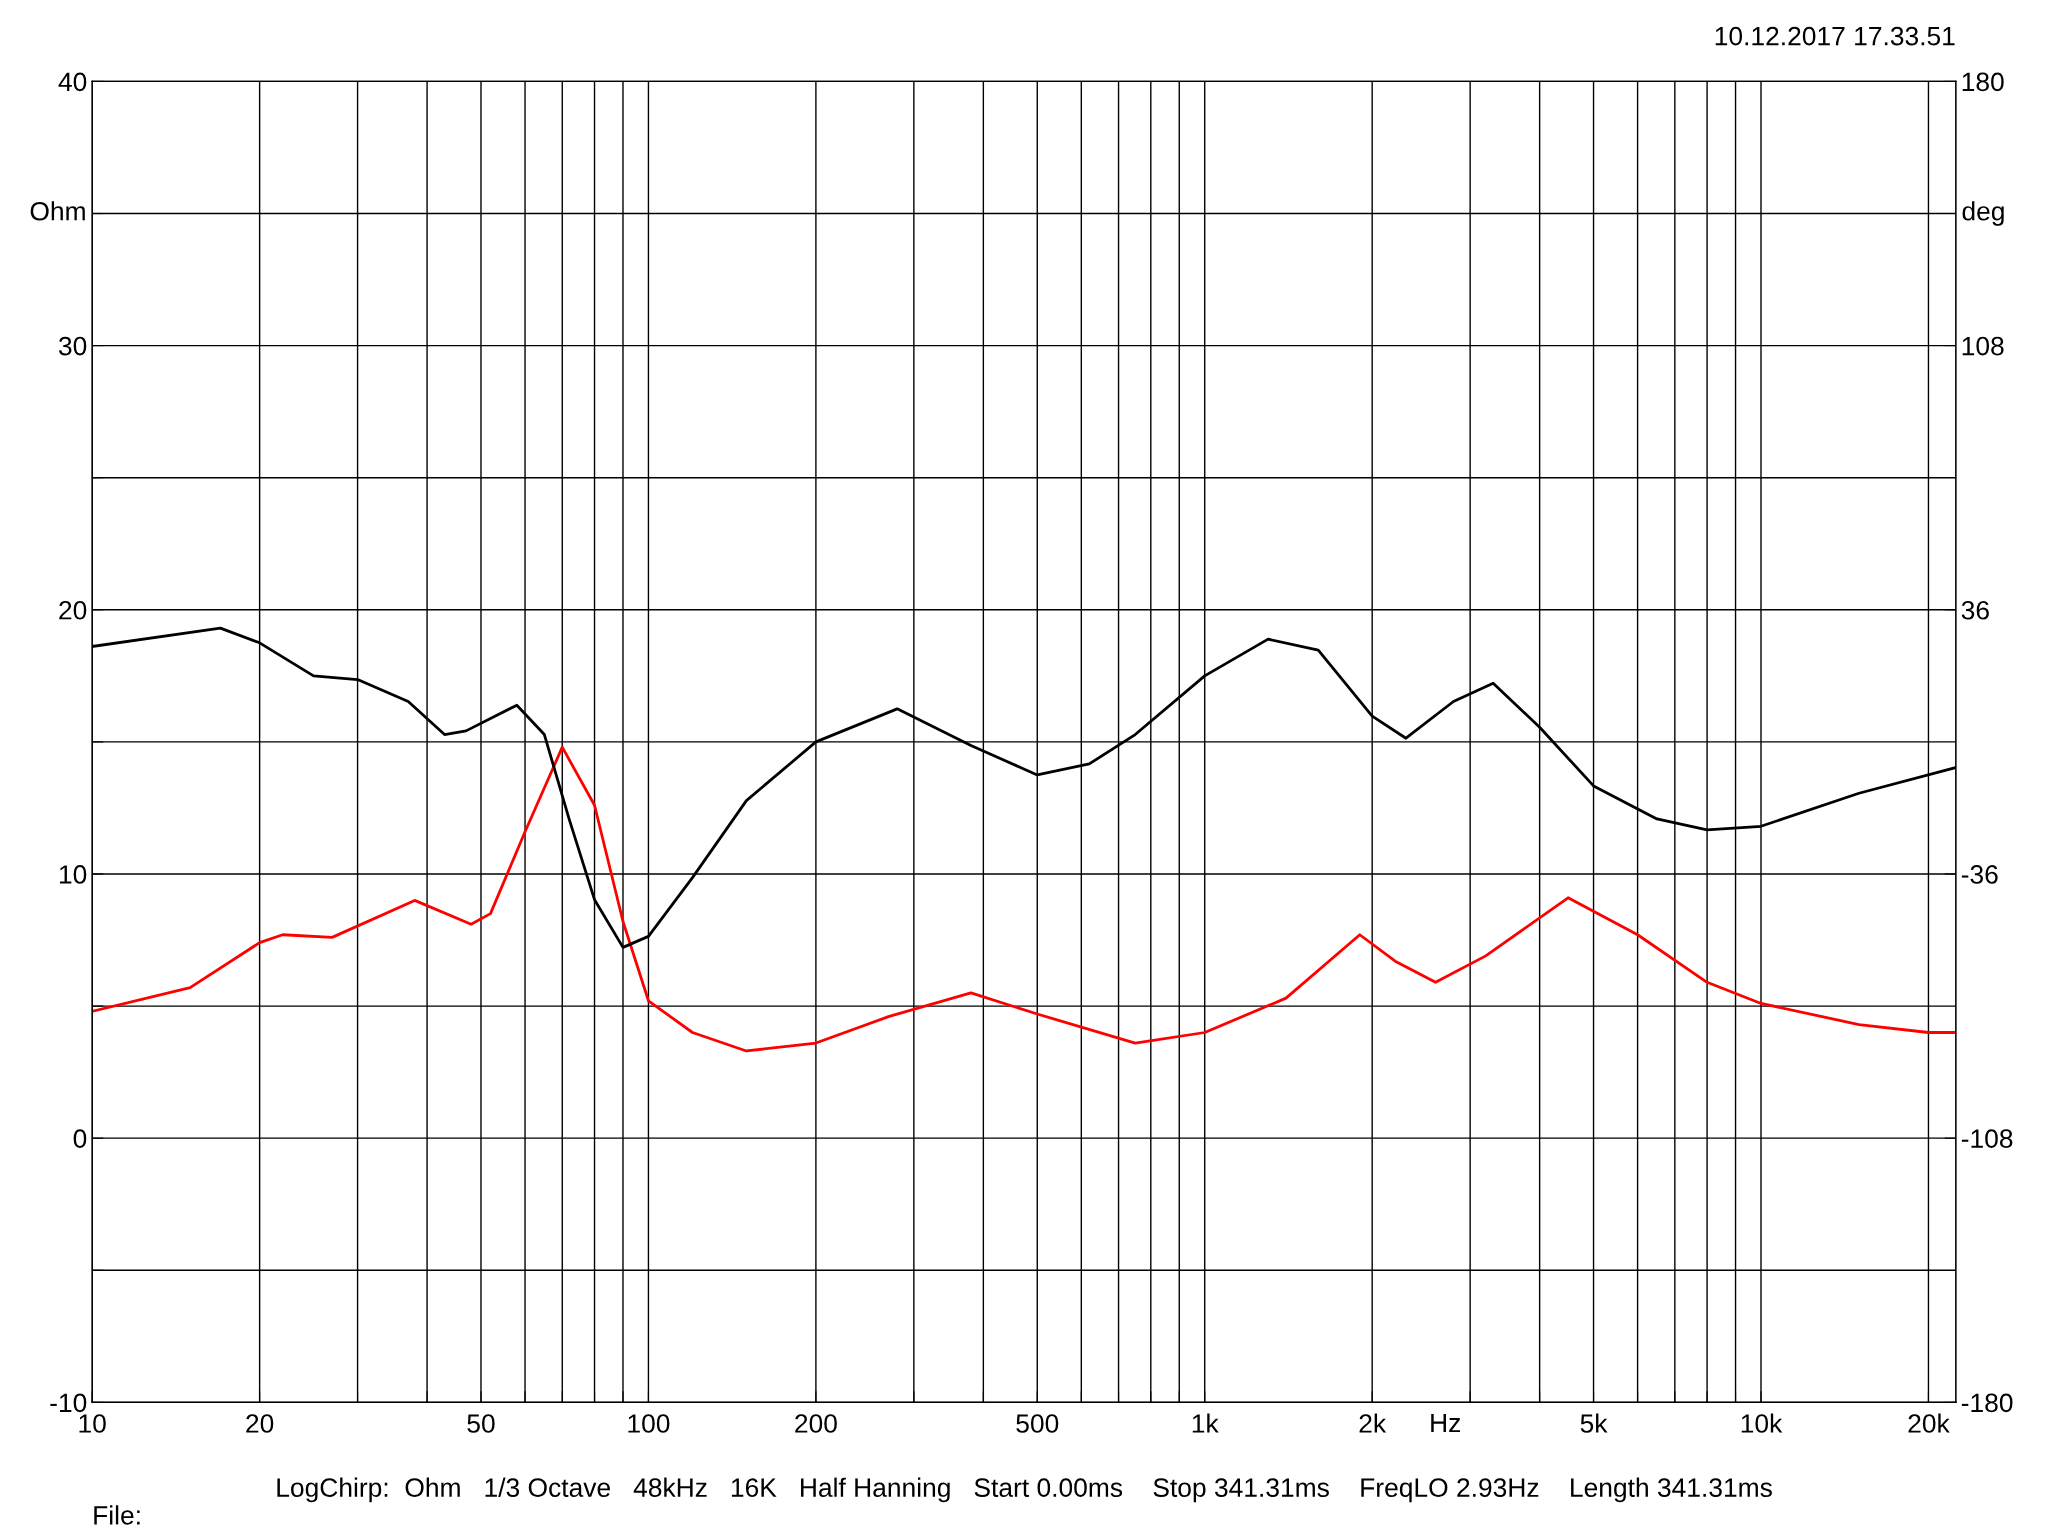 Image resolution: width=2048 pixels, height=1536 pixels. I want to click on x-tick-label: 50, so click(481, 1423).